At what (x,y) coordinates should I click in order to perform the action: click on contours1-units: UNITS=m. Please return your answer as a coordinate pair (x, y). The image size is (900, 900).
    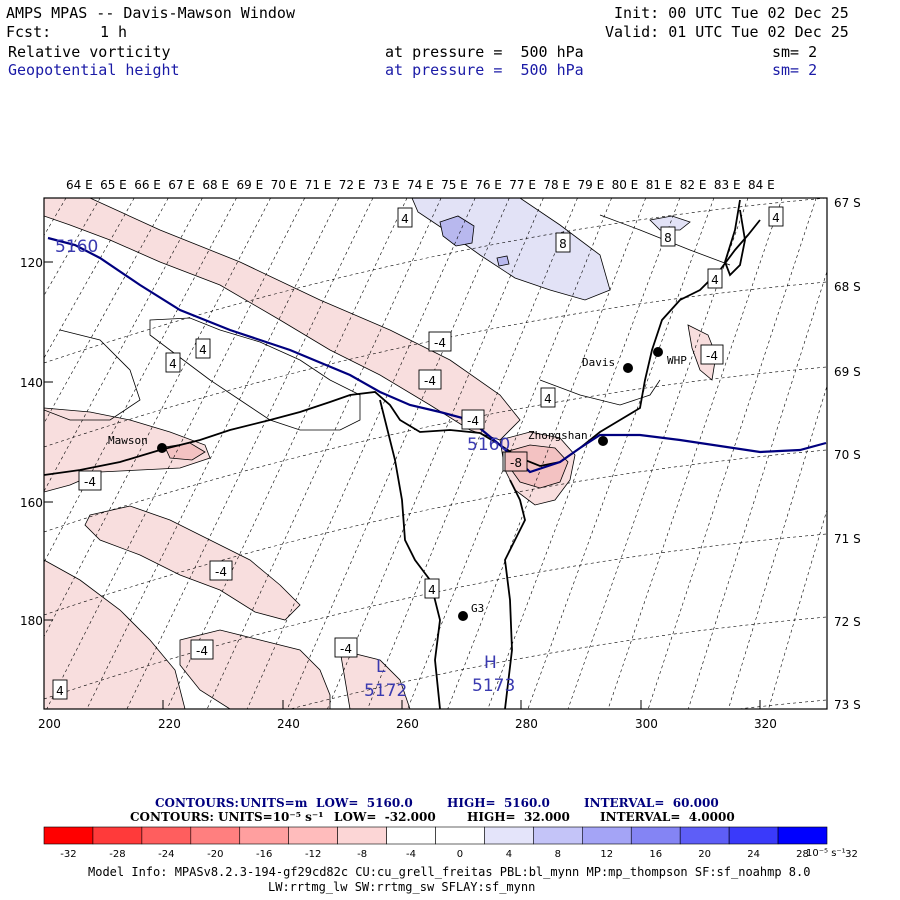
    Looking at the image, I should click on (274, 803).